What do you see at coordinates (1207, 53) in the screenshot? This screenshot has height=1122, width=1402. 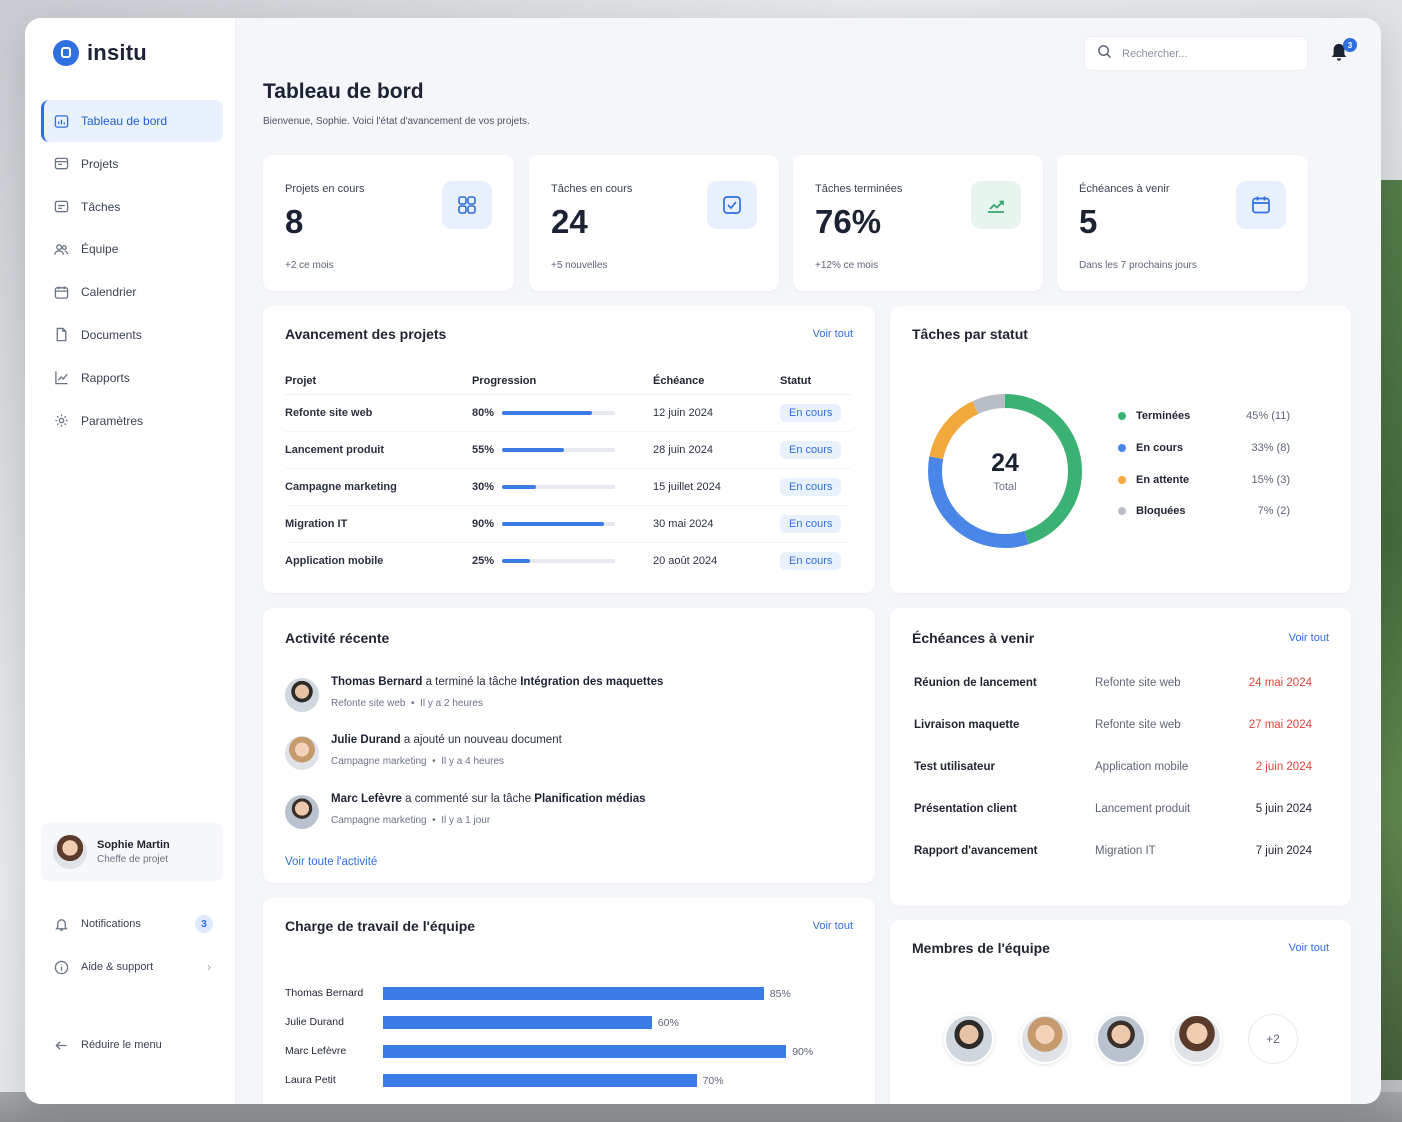 I see `search-input` at bounding box center [1207, 53].